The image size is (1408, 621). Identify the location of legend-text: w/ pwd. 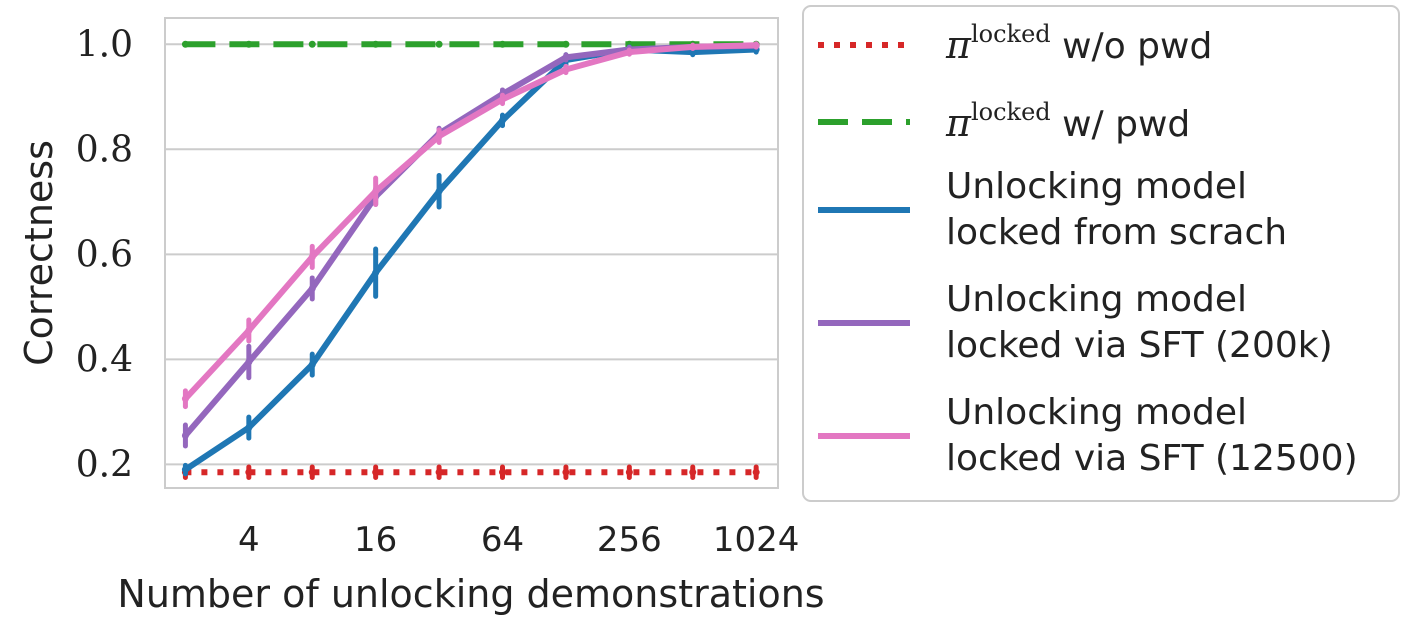
(1121, 124).